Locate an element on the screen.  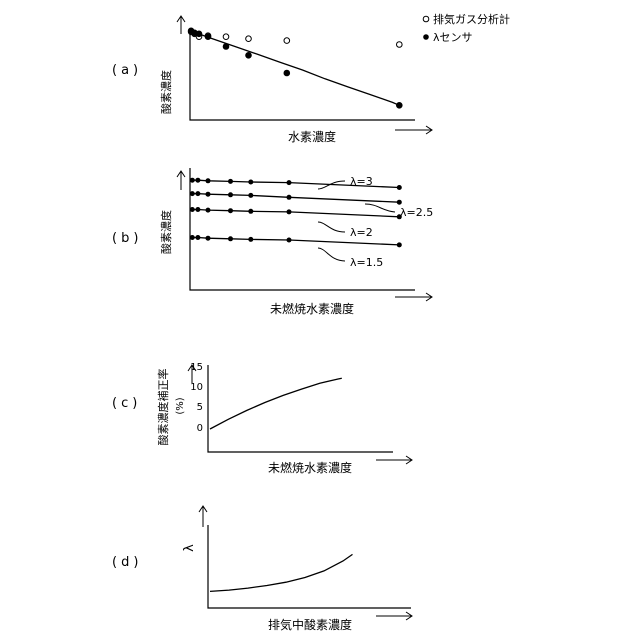
legend-item-lambda-sensor: λセンサ is located at coordinates (453, 37).